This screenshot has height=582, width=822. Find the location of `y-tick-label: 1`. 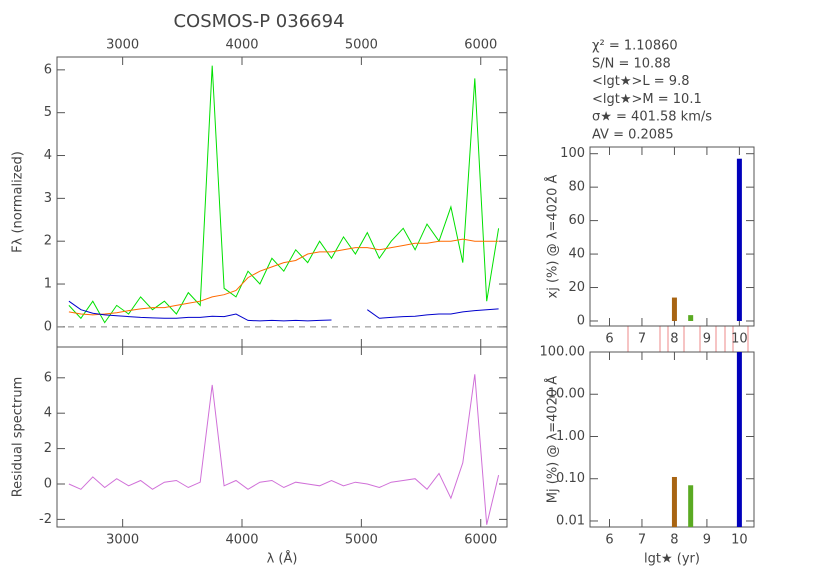

y-tick-label: 1 is located at coordinates (48, 284).